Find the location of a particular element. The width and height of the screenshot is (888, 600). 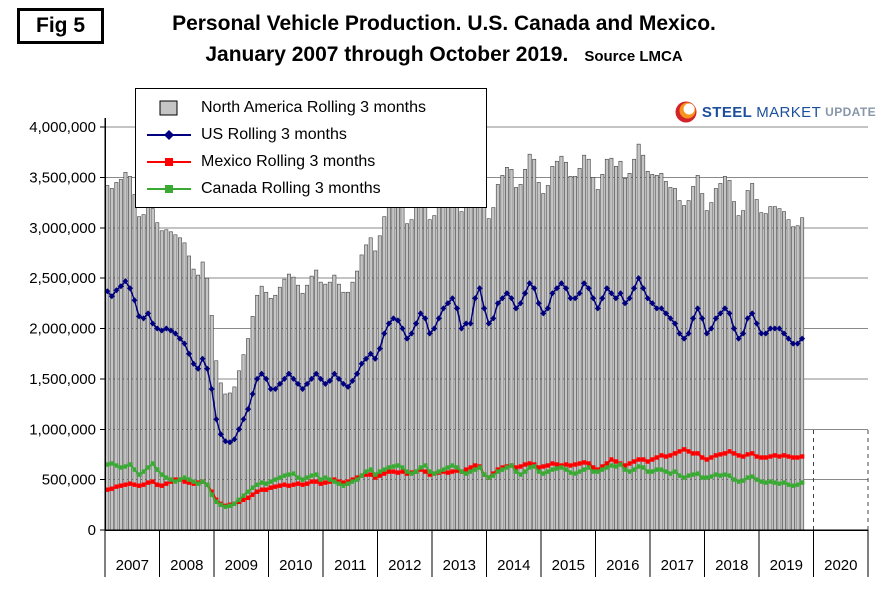

series-markers is located at coordinates (455, 485).